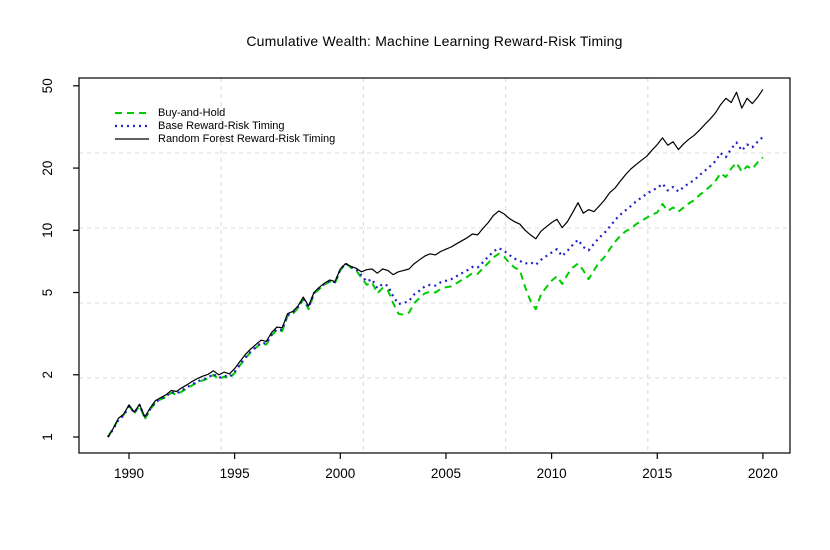 This screenshot has height=550, width=830. I want to click on x-tick-label: 1990, so click(129, 473).